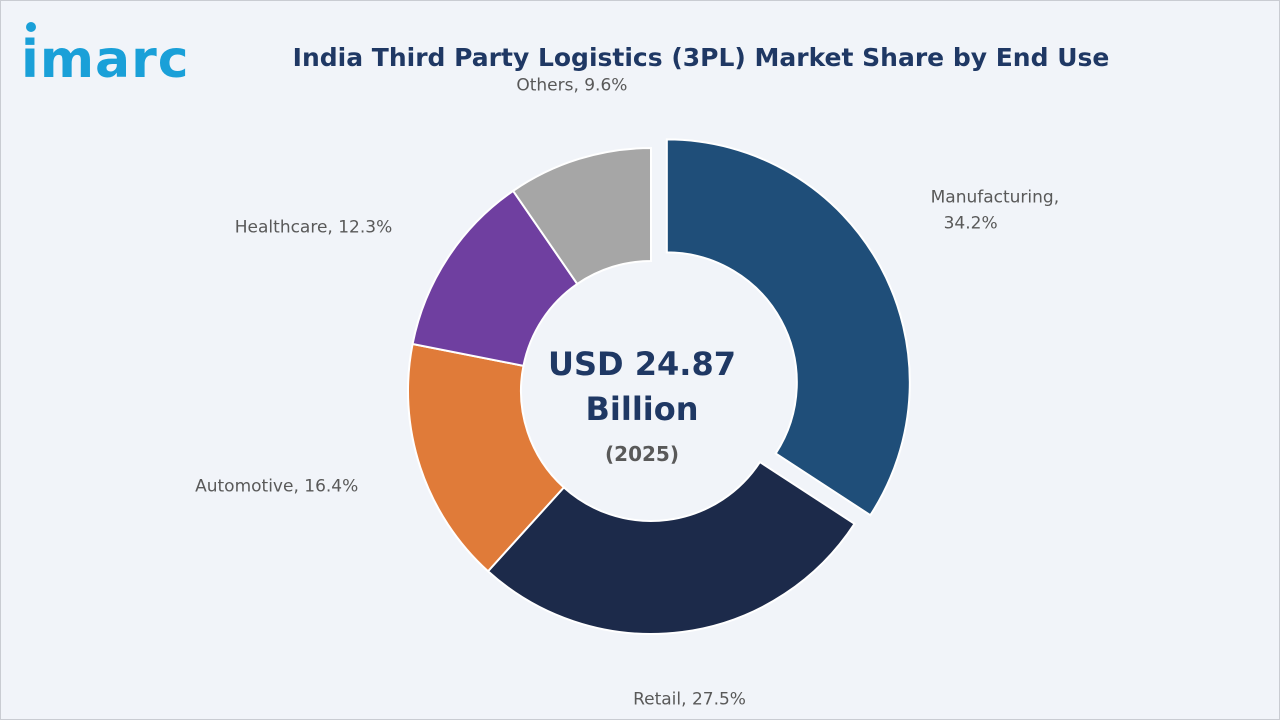  Describe the element at coordinates (276, 486) in the screenshot. I see `label-automotive: Automotive, 16.4%` at that location.